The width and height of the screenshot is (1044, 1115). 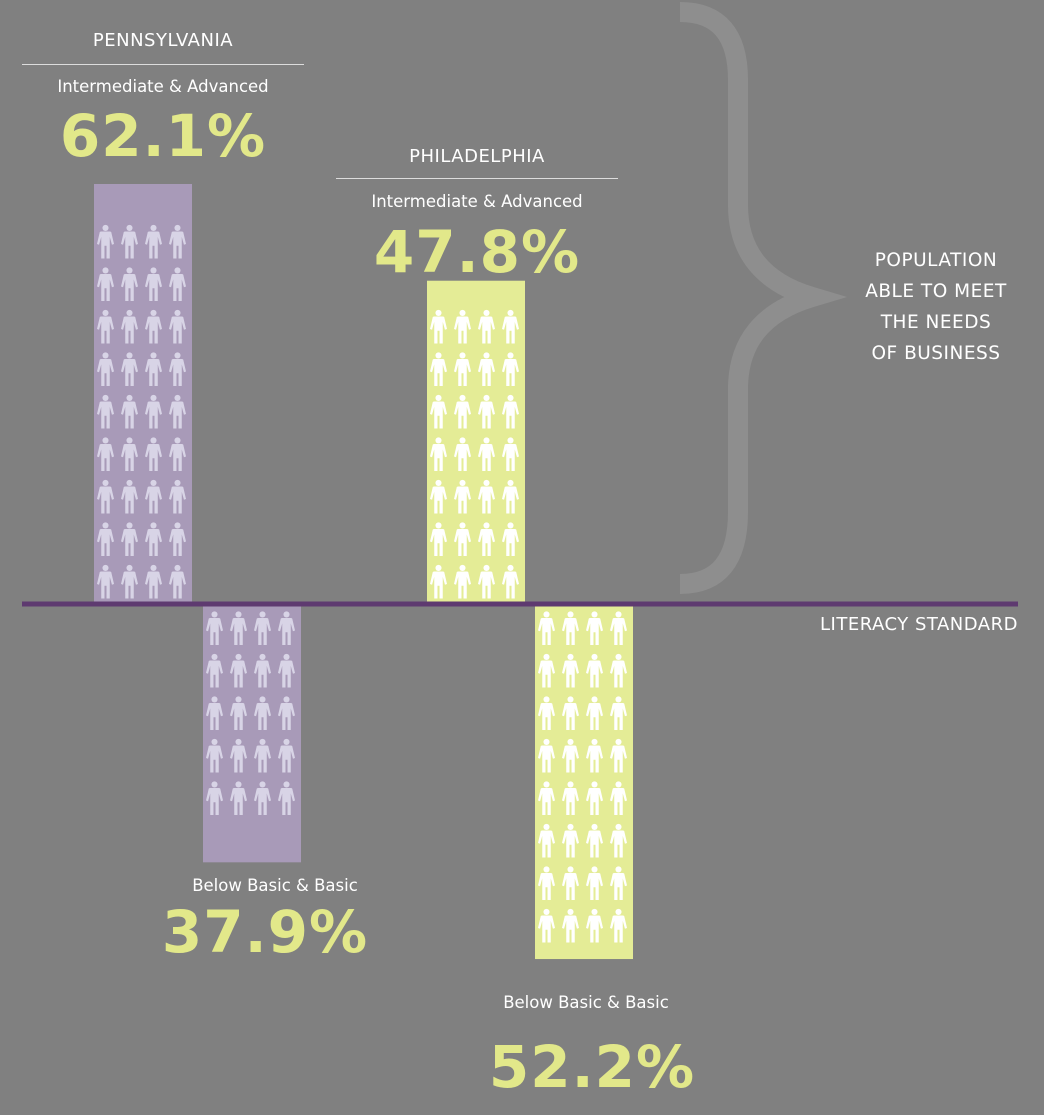 I want to click on population-line-2: ABLE TO MEET, so click(x=936, y=291).